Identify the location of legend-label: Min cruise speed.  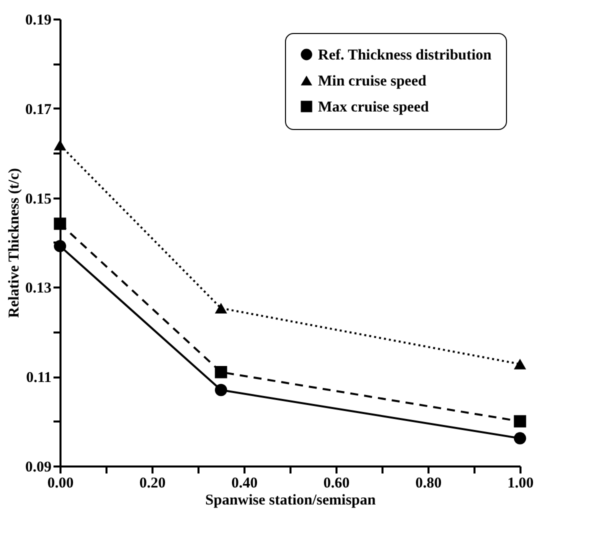
(372, 82).